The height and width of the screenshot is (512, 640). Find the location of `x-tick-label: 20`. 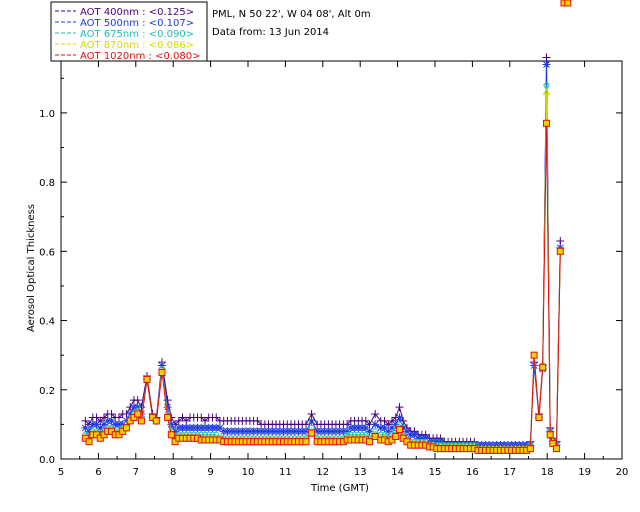

x-tick-label: 20 is located at coordinates (622, 472).